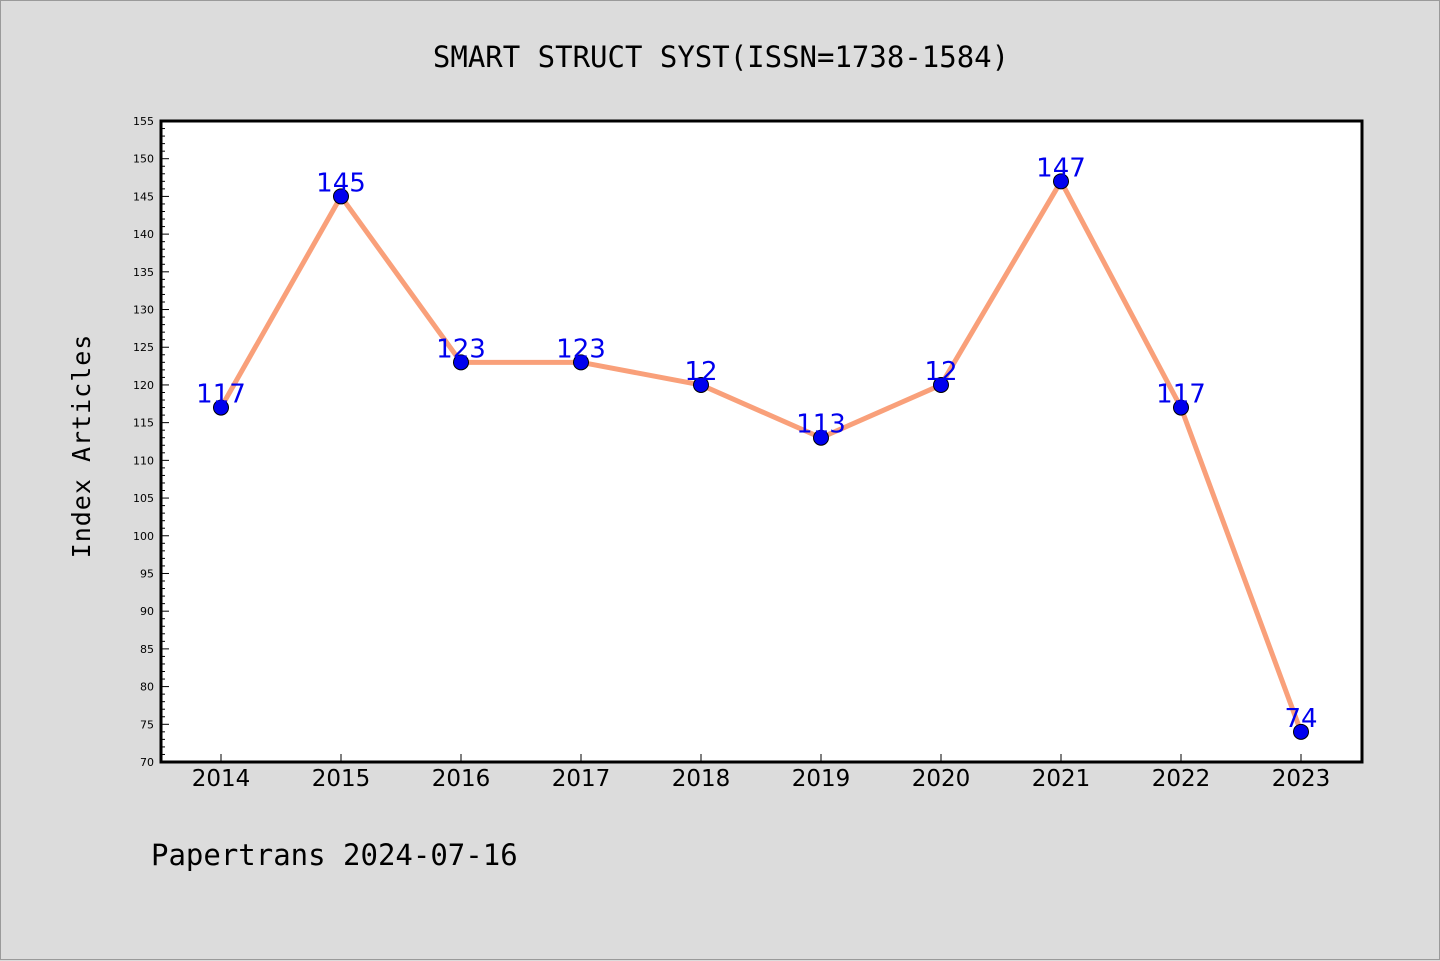  Describe the element at coordinates (341, 183) in the screenshot. I see `data-label: 145` at that location.